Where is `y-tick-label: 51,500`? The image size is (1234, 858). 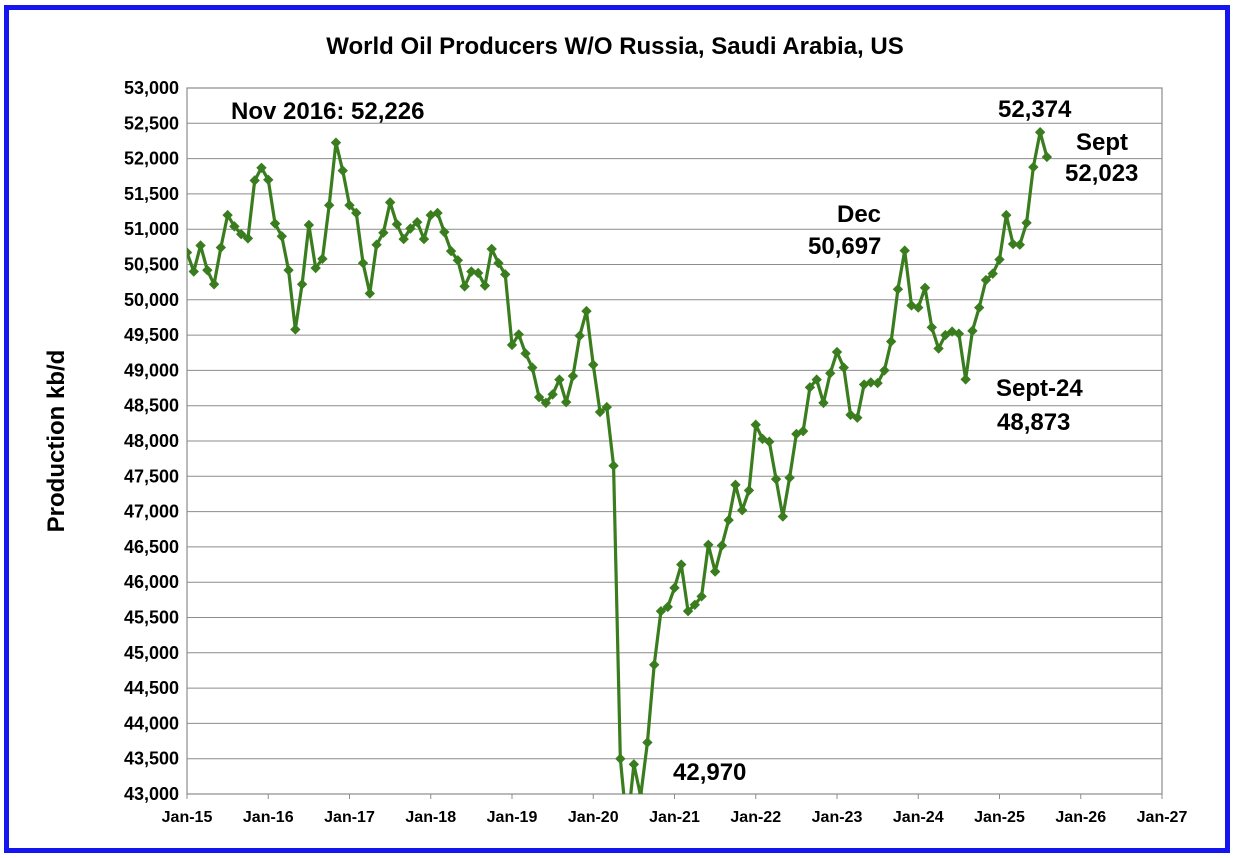
y-tick-label: 51,500 is located at coordinates (151, 194).